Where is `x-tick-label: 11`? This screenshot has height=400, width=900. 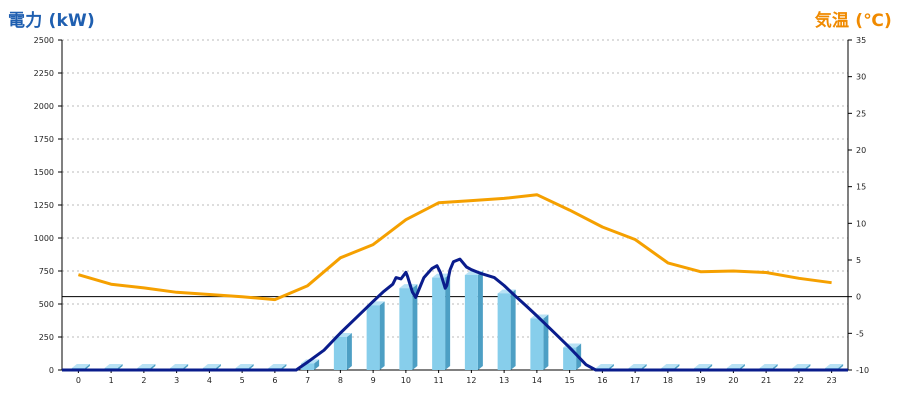 x-tick-label: 11 is located at coordinates (439, 380).